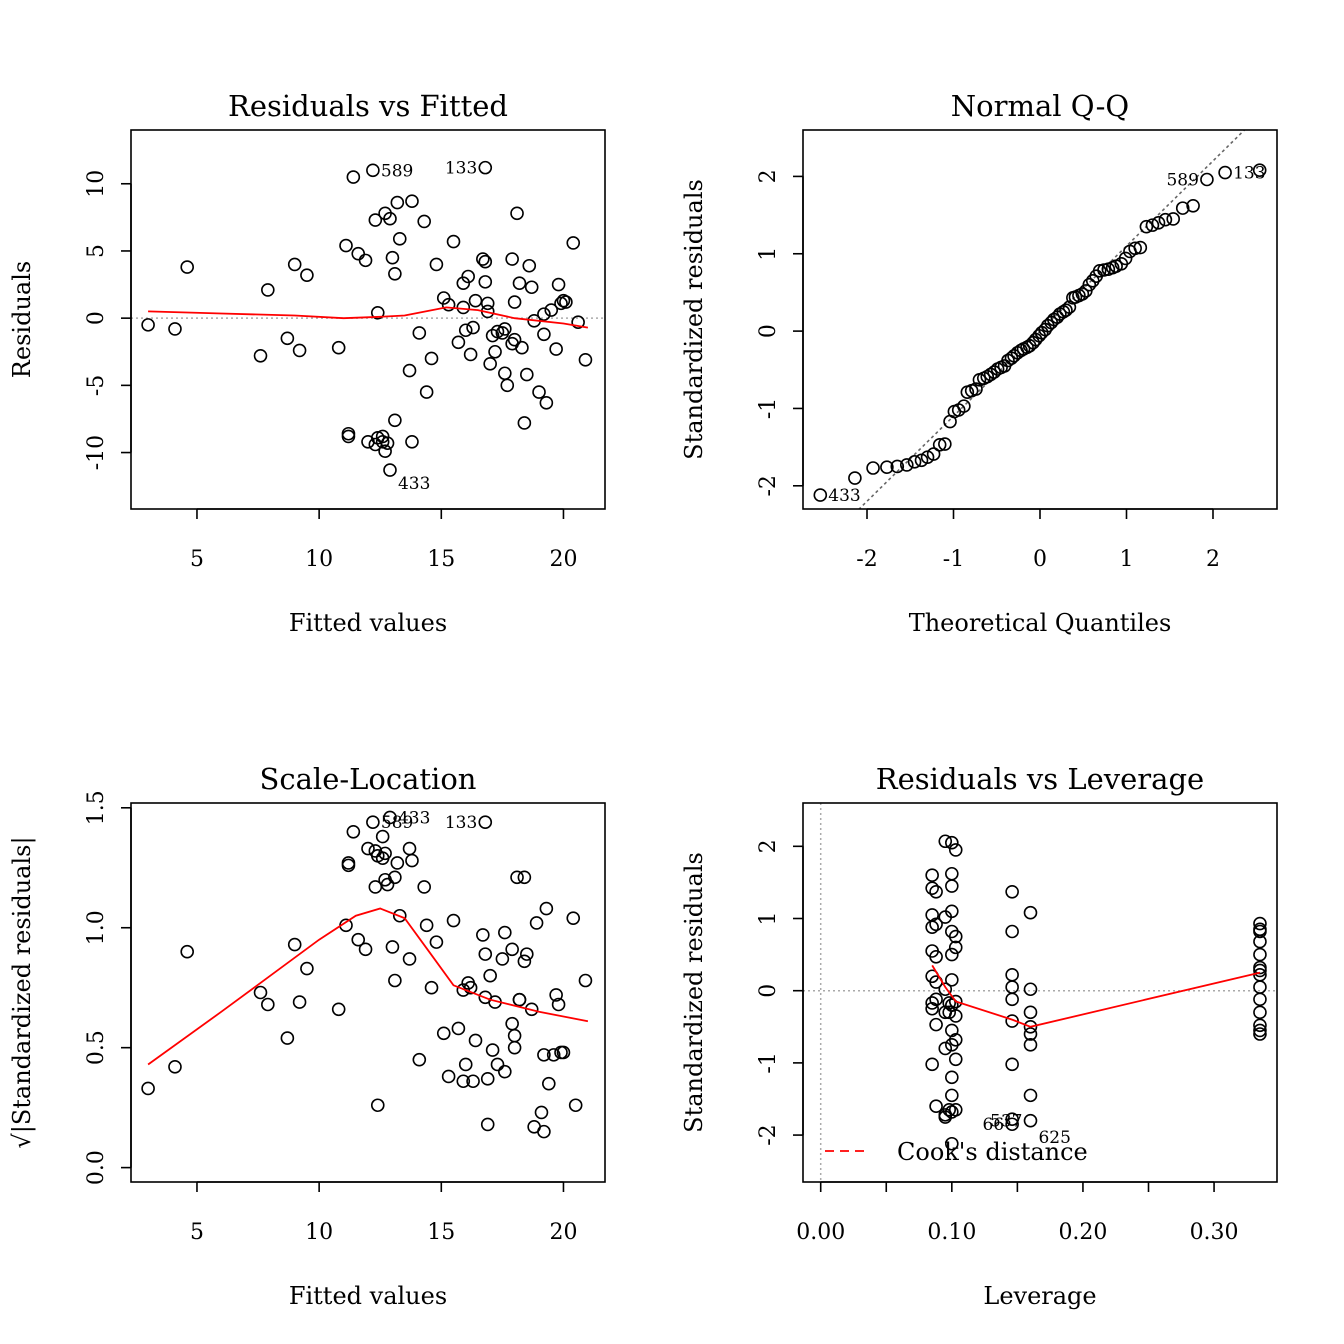  I want to click on rvl-y-tick-label: -2, so click(768, 1134).